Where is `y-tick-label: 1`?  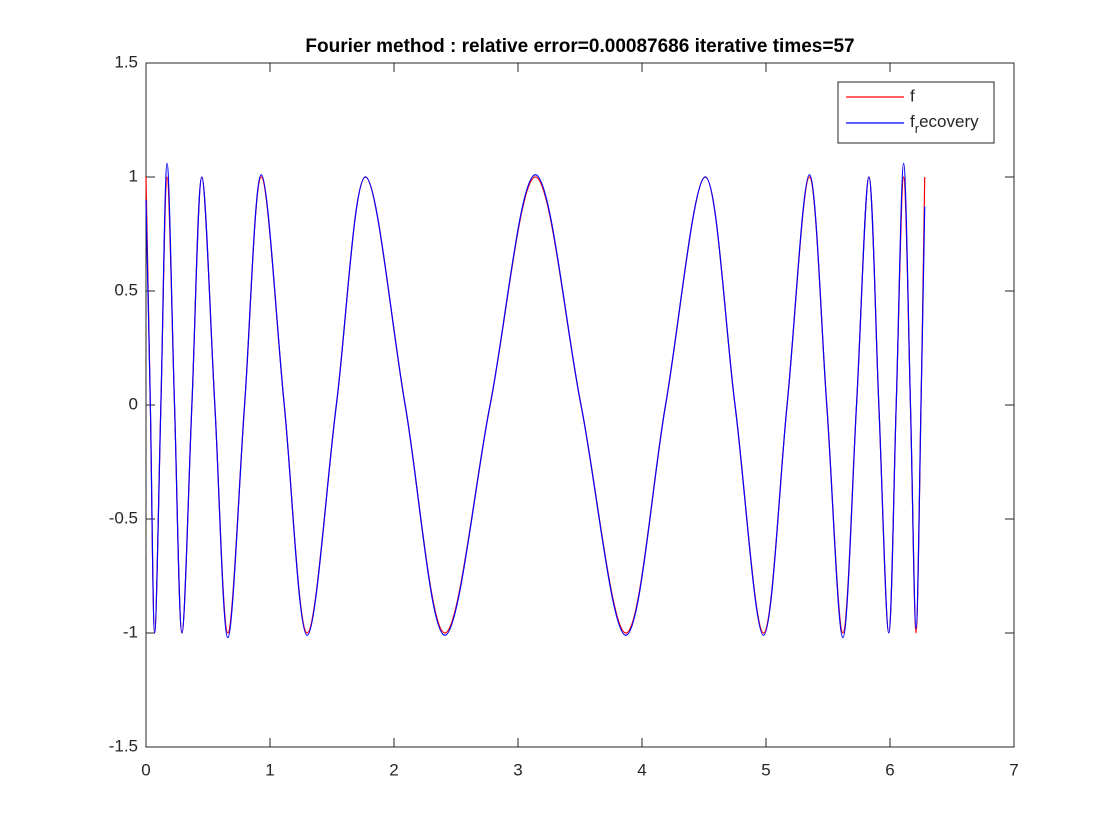
y-tick-label: 1 is located at coordinates (133, 175).